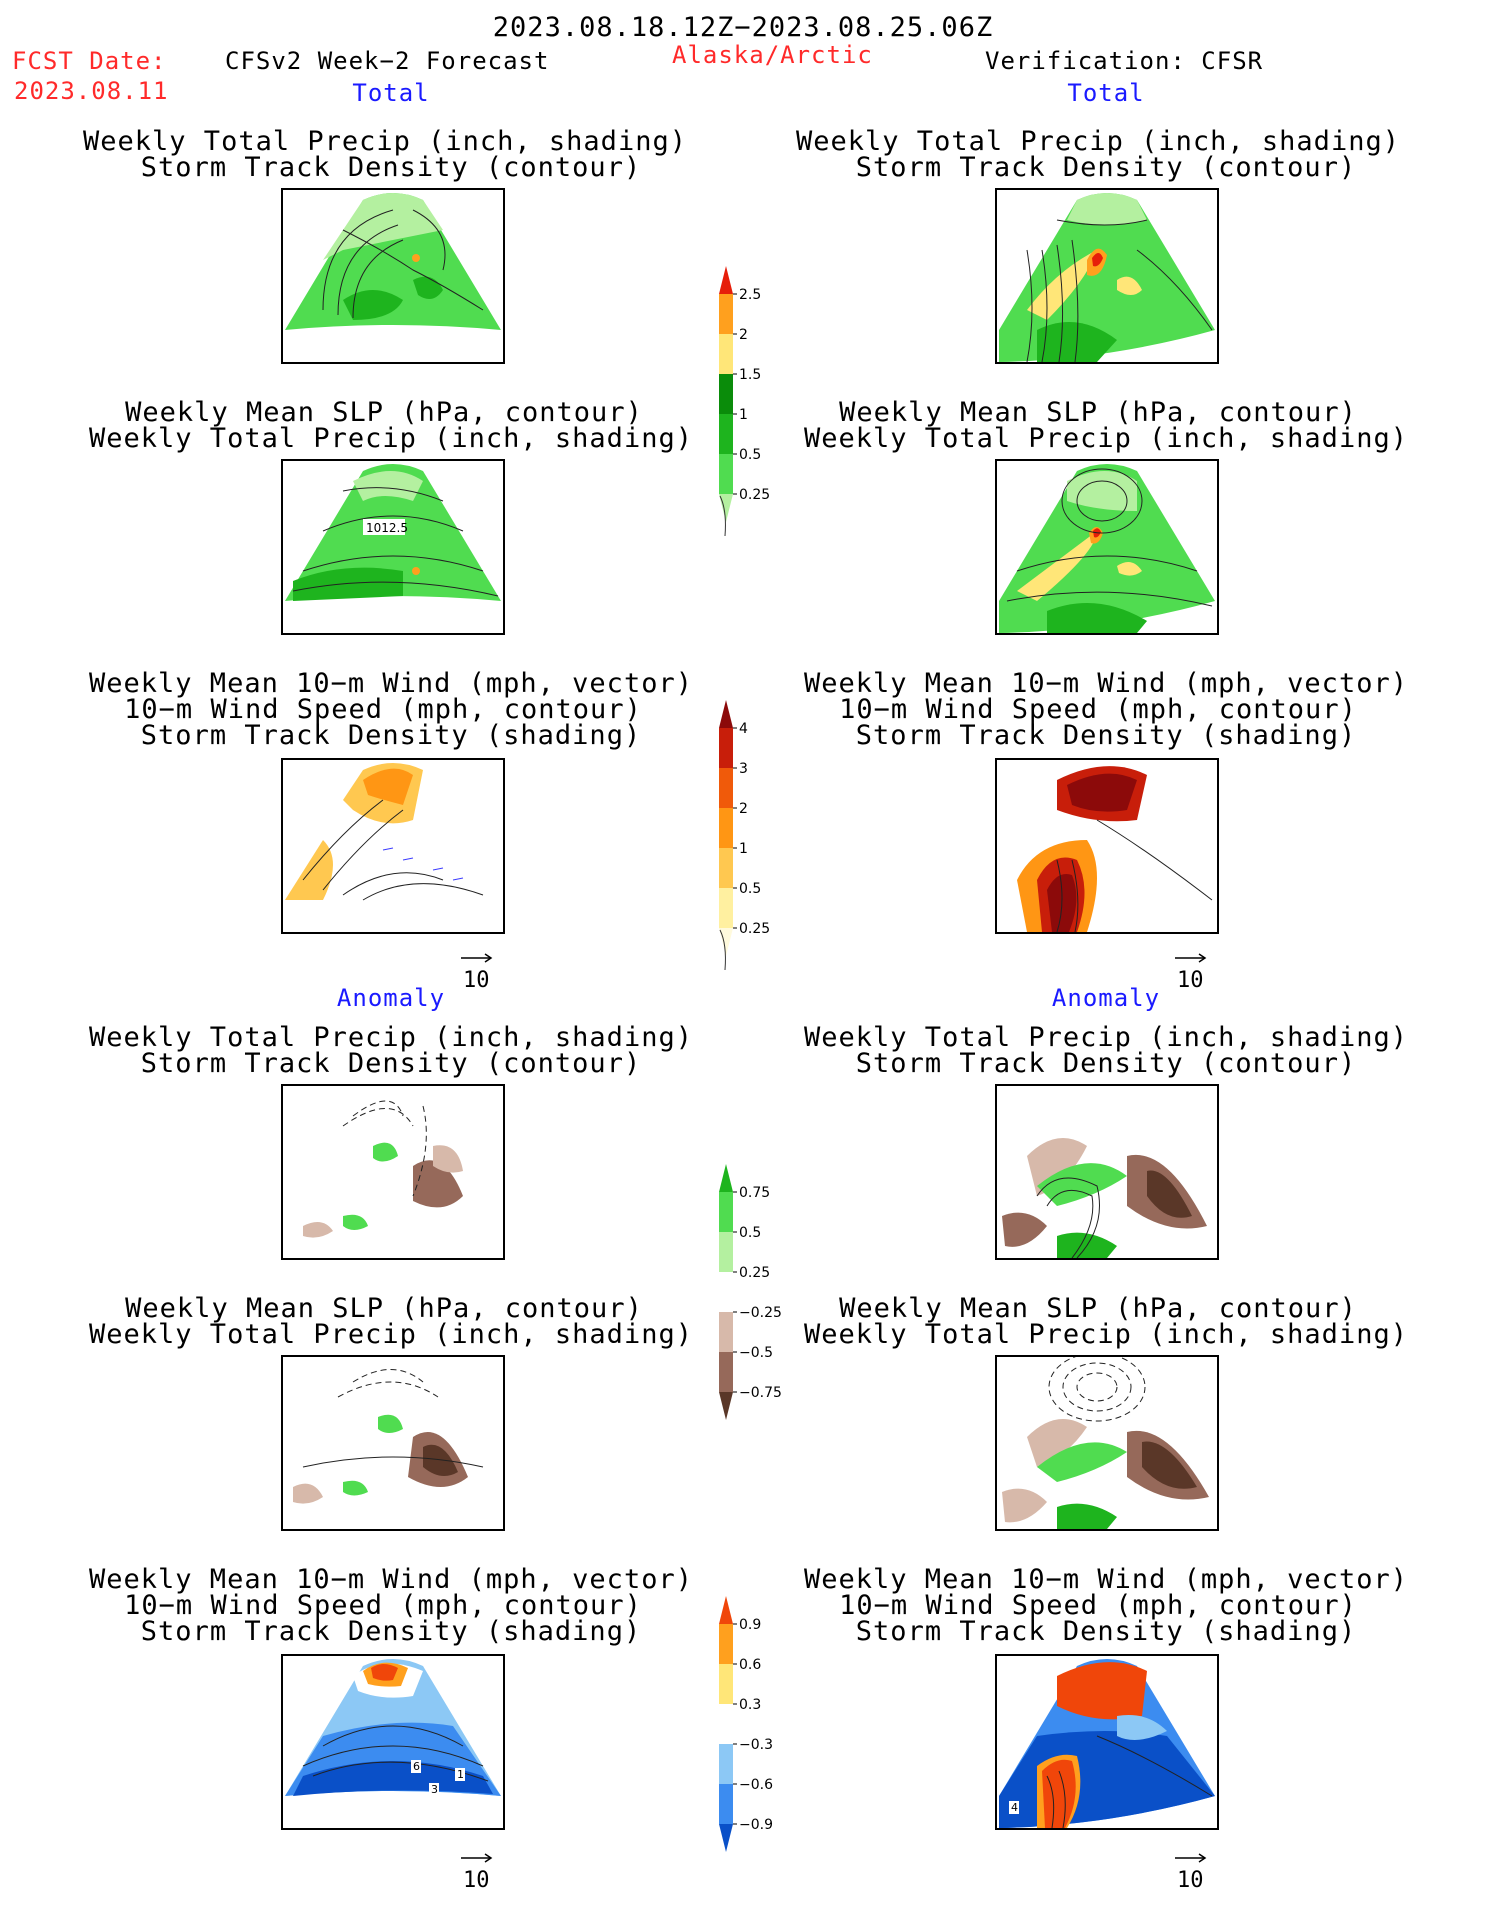  What do you see at coordinates (1106, 998) in the screenshot?
I see `section-anomaly-right: Anomaly` at bounding box center [1106, 998].